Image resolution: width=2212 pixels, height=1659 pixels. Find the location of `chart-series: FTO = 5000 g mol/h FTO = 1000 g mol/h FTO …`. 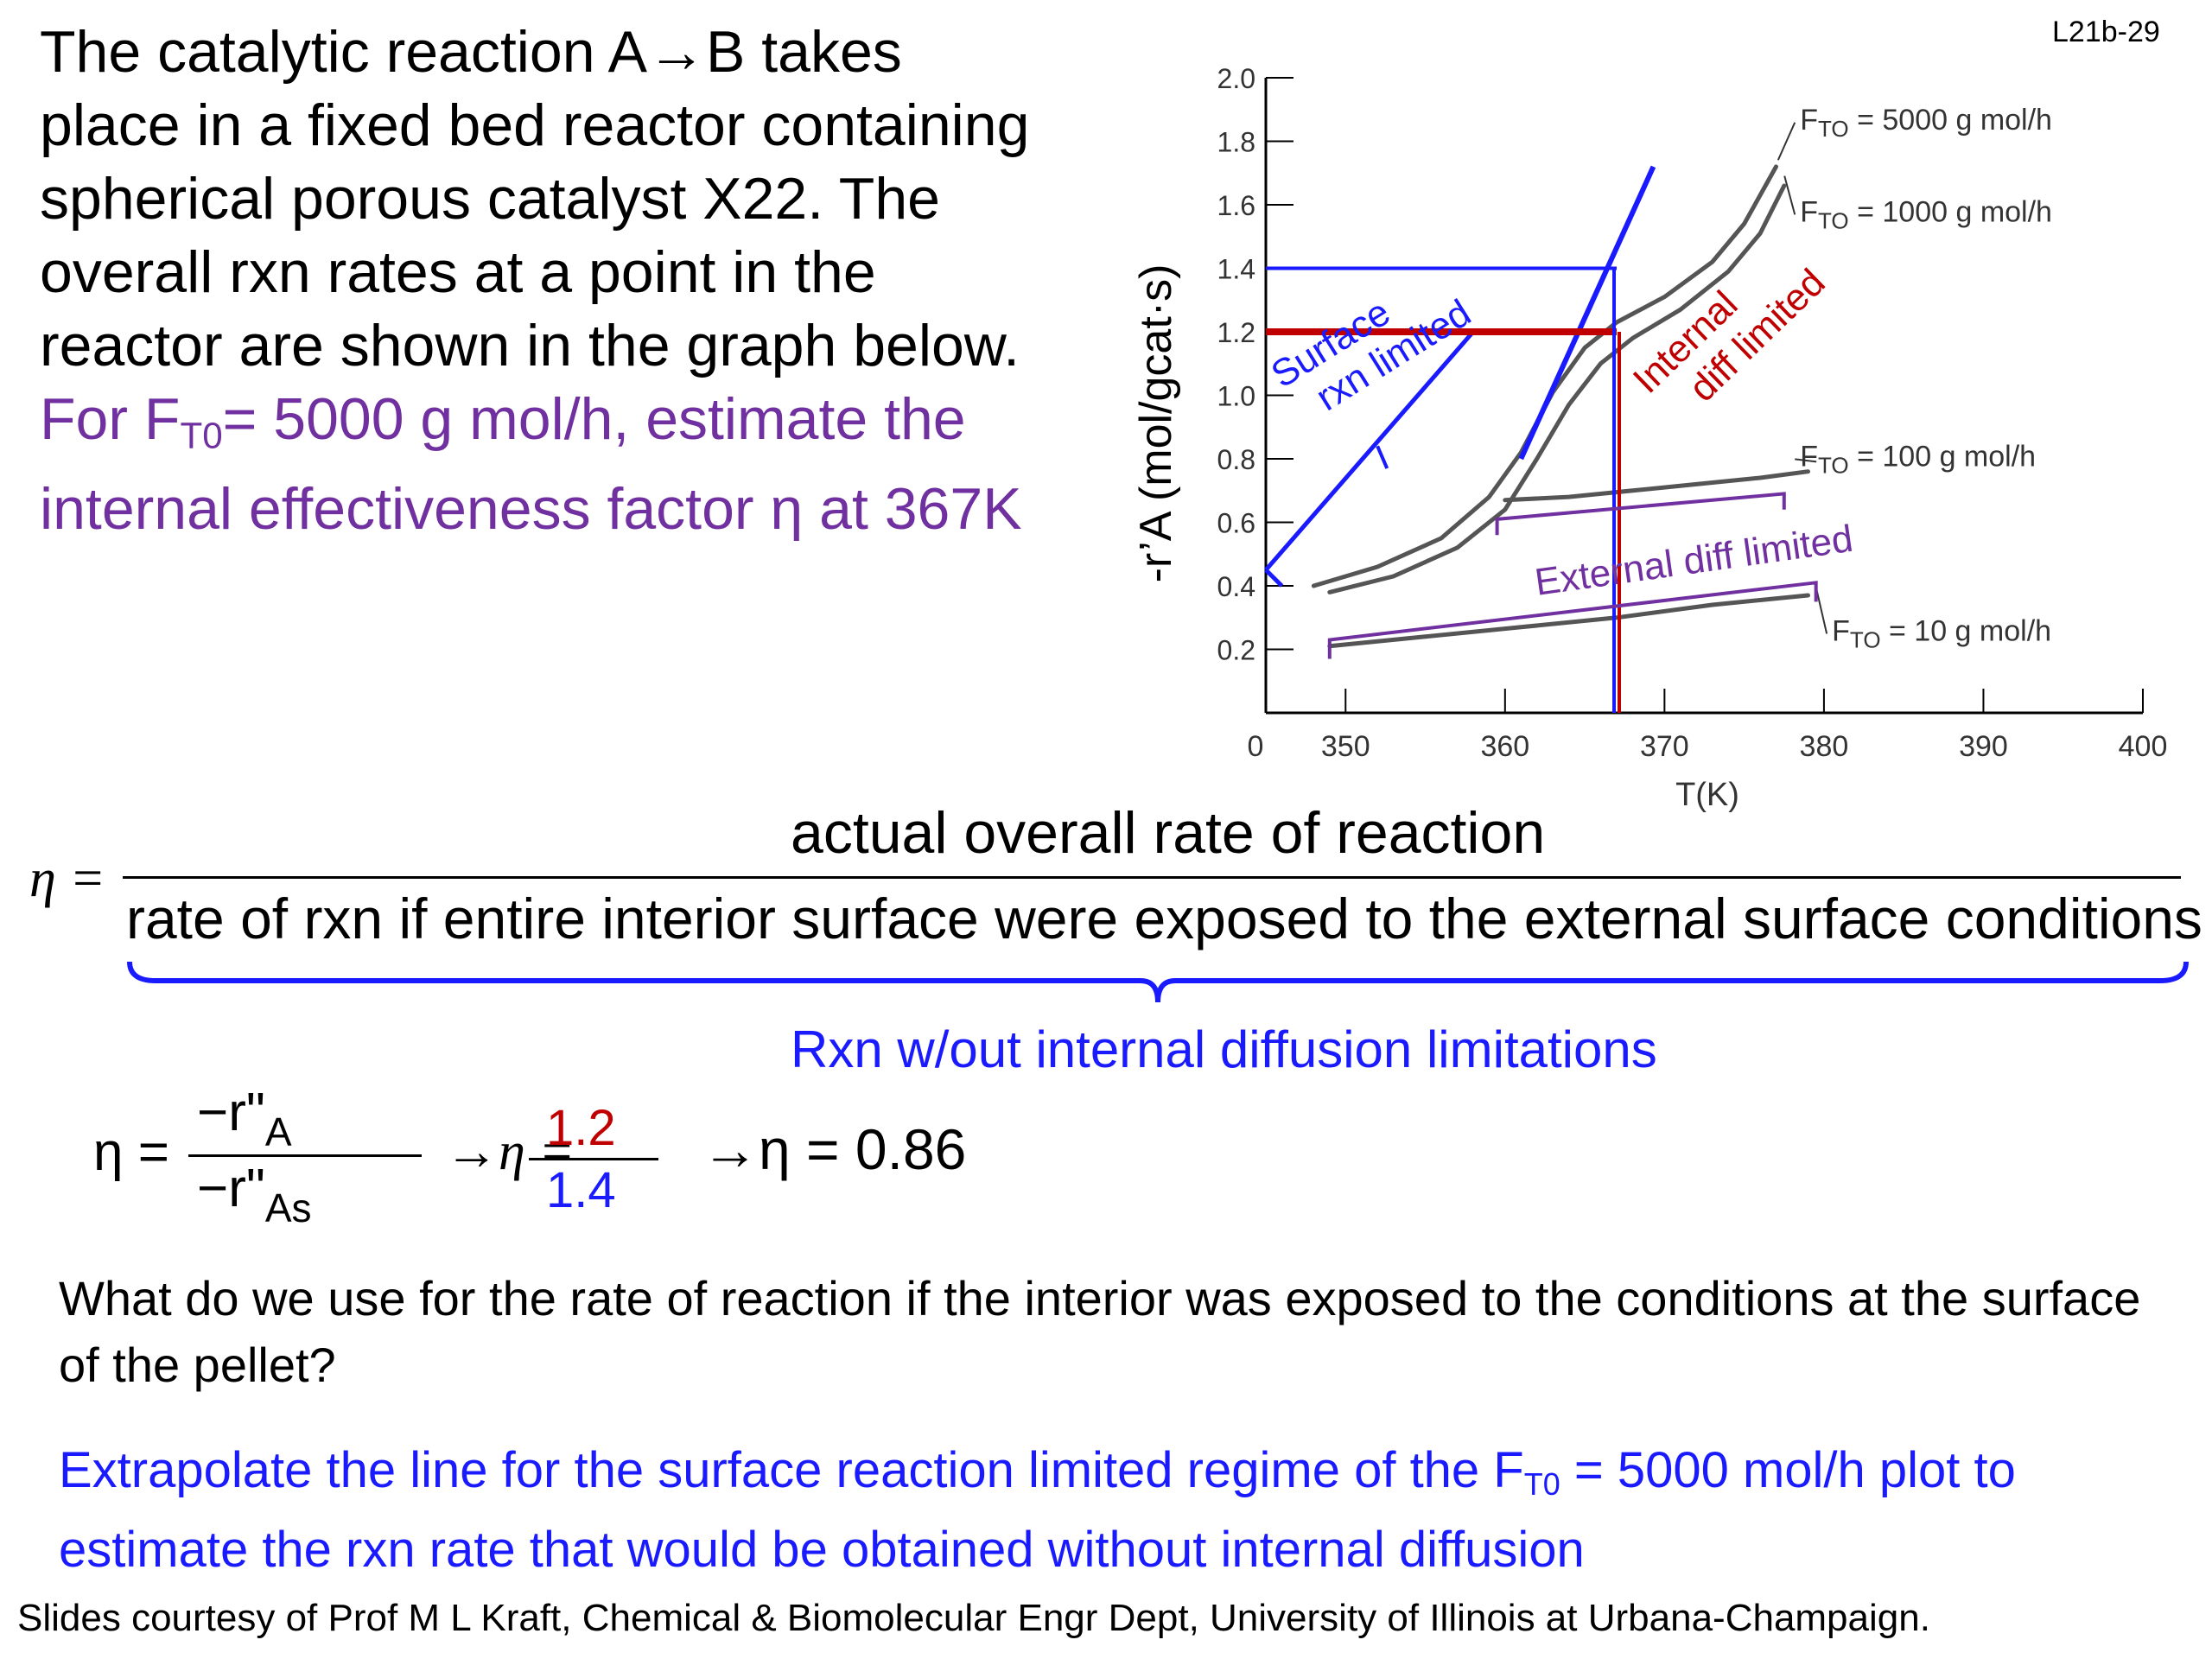

chart-series: FTO = 5000 g mol/h FTO = 1000 g mol/h FTO … is located at coordinates (1681, 378).